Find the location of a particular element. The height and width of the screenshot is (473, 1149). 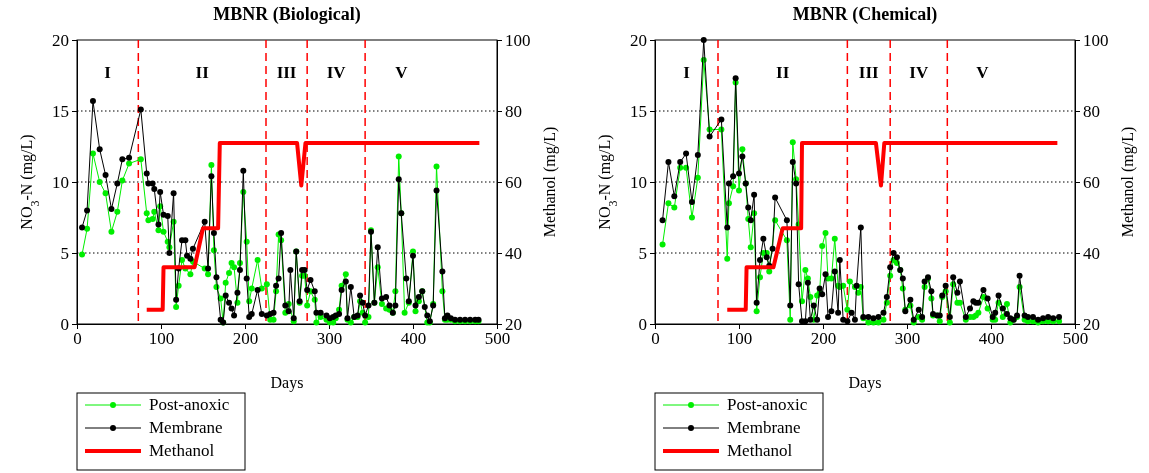

chart-title: MBNR (Chemical) is located at coordinates (865, 14).